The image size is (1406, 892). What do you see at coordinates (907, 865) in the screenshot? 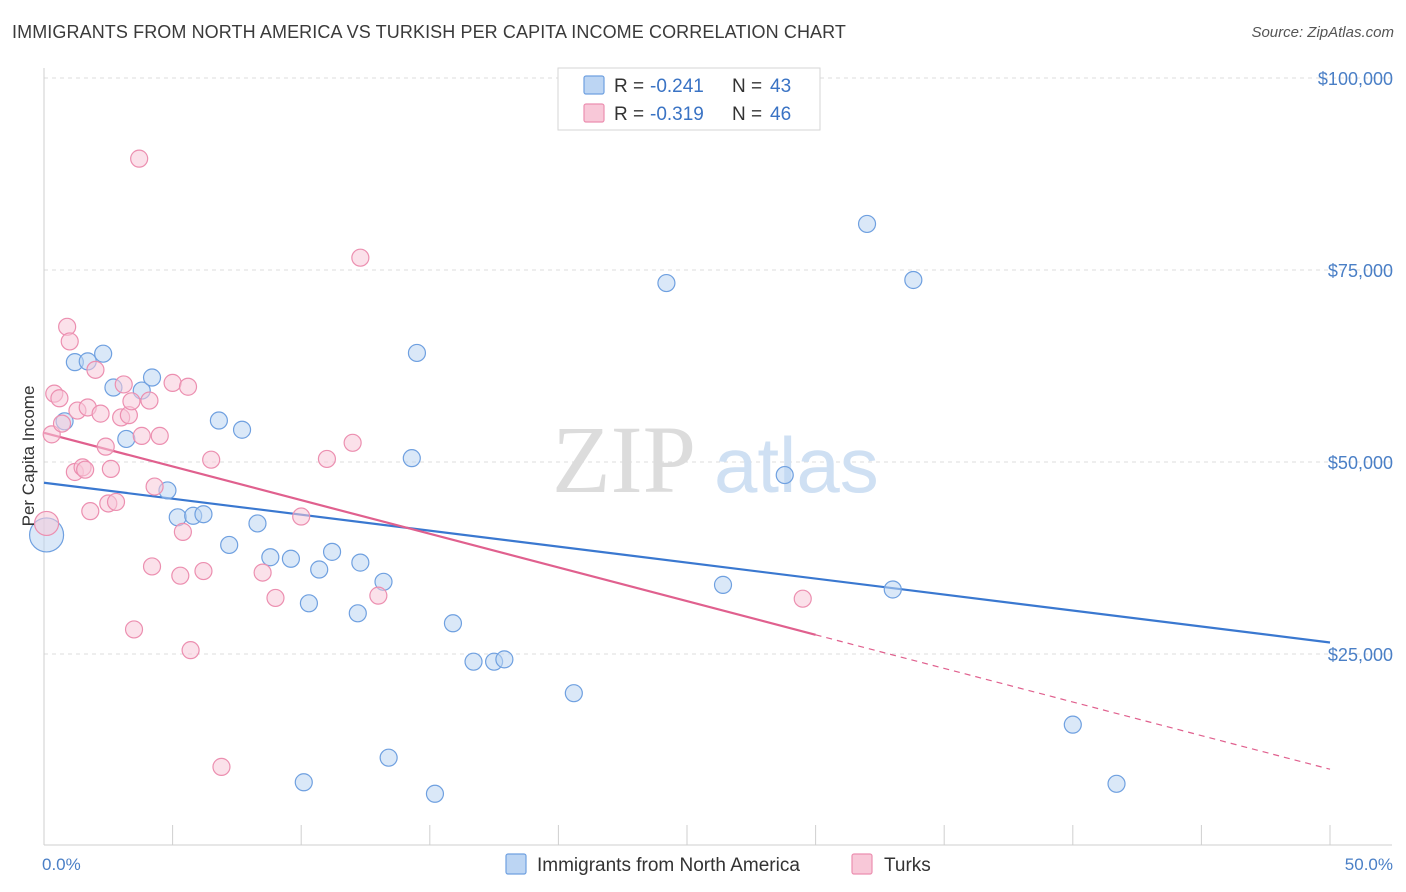
I see `bottom-legend-label-turks: Turks` at bounding box center [907, 865].